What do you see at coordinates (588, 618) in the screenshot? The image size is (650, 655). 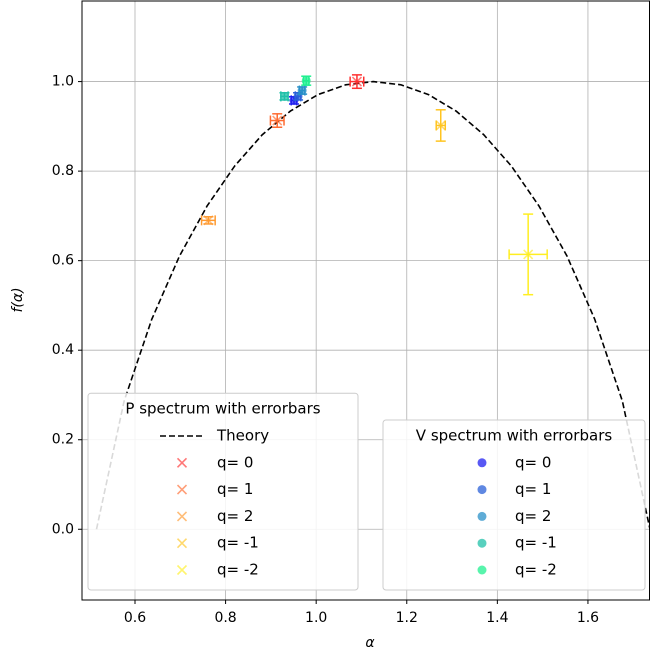 I see `x-tick-label: 1.6` at bounding box center [588, 618].